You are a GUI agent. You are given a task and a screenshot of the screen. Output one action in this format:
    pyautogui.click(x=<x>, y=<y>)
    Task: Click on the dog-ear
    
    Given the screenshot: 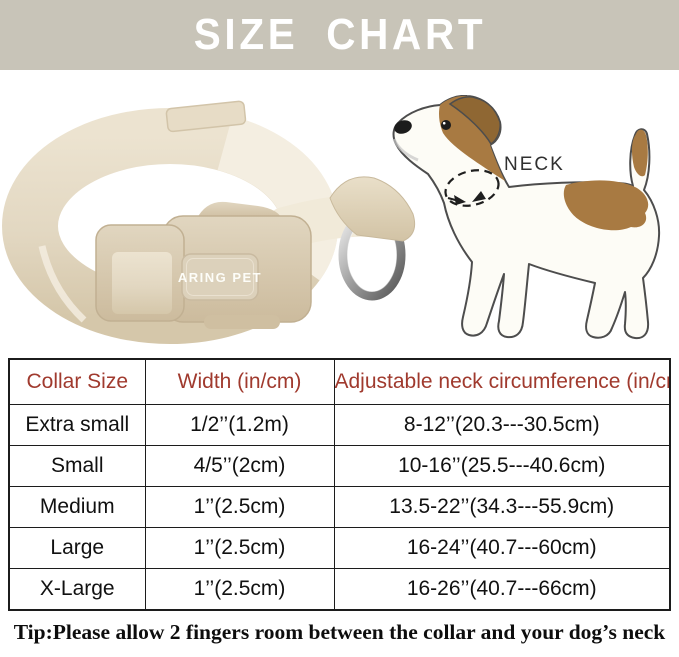 What is the action you would take?
    pyautogui.click(x=474, y=121)
    